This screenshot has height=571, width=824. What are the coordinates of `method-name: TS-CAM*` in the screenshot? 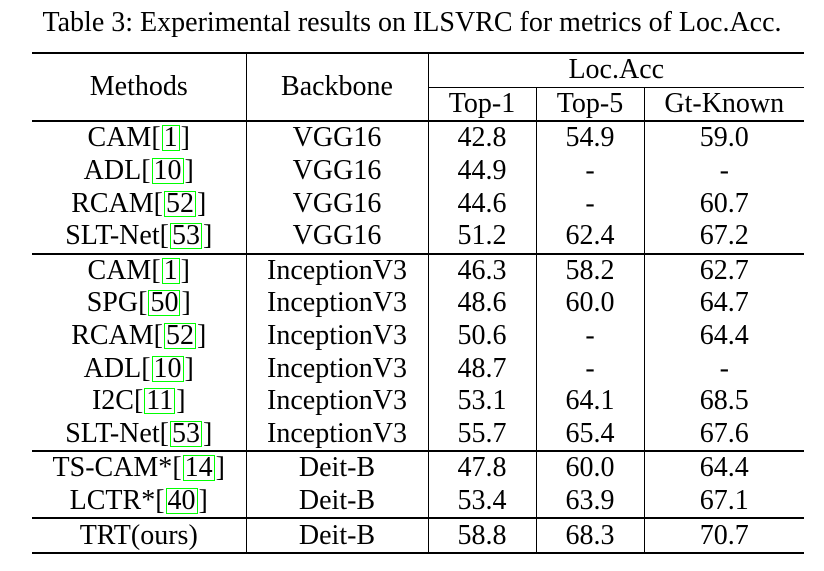 It's located at (112, 468).